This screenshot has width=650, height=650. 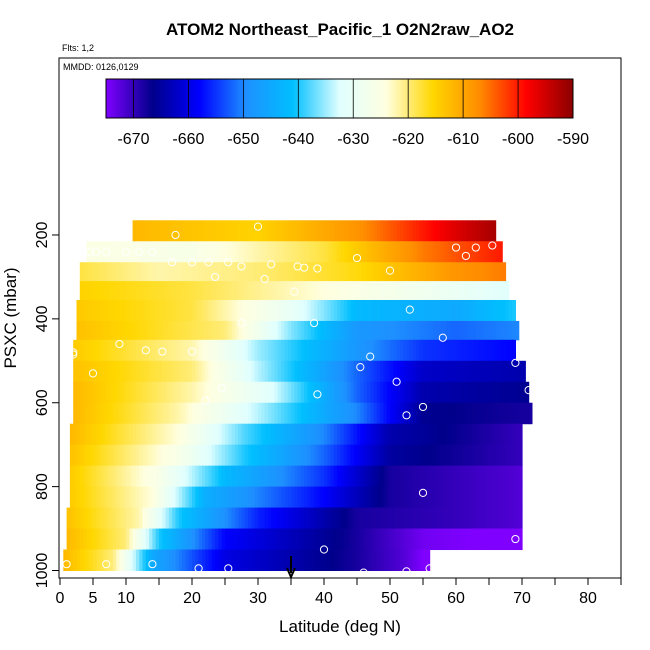 What do you see at coordinates (299, 371) in the screenshot?
I see `heatmap-band` at bounding box center [299, 371].